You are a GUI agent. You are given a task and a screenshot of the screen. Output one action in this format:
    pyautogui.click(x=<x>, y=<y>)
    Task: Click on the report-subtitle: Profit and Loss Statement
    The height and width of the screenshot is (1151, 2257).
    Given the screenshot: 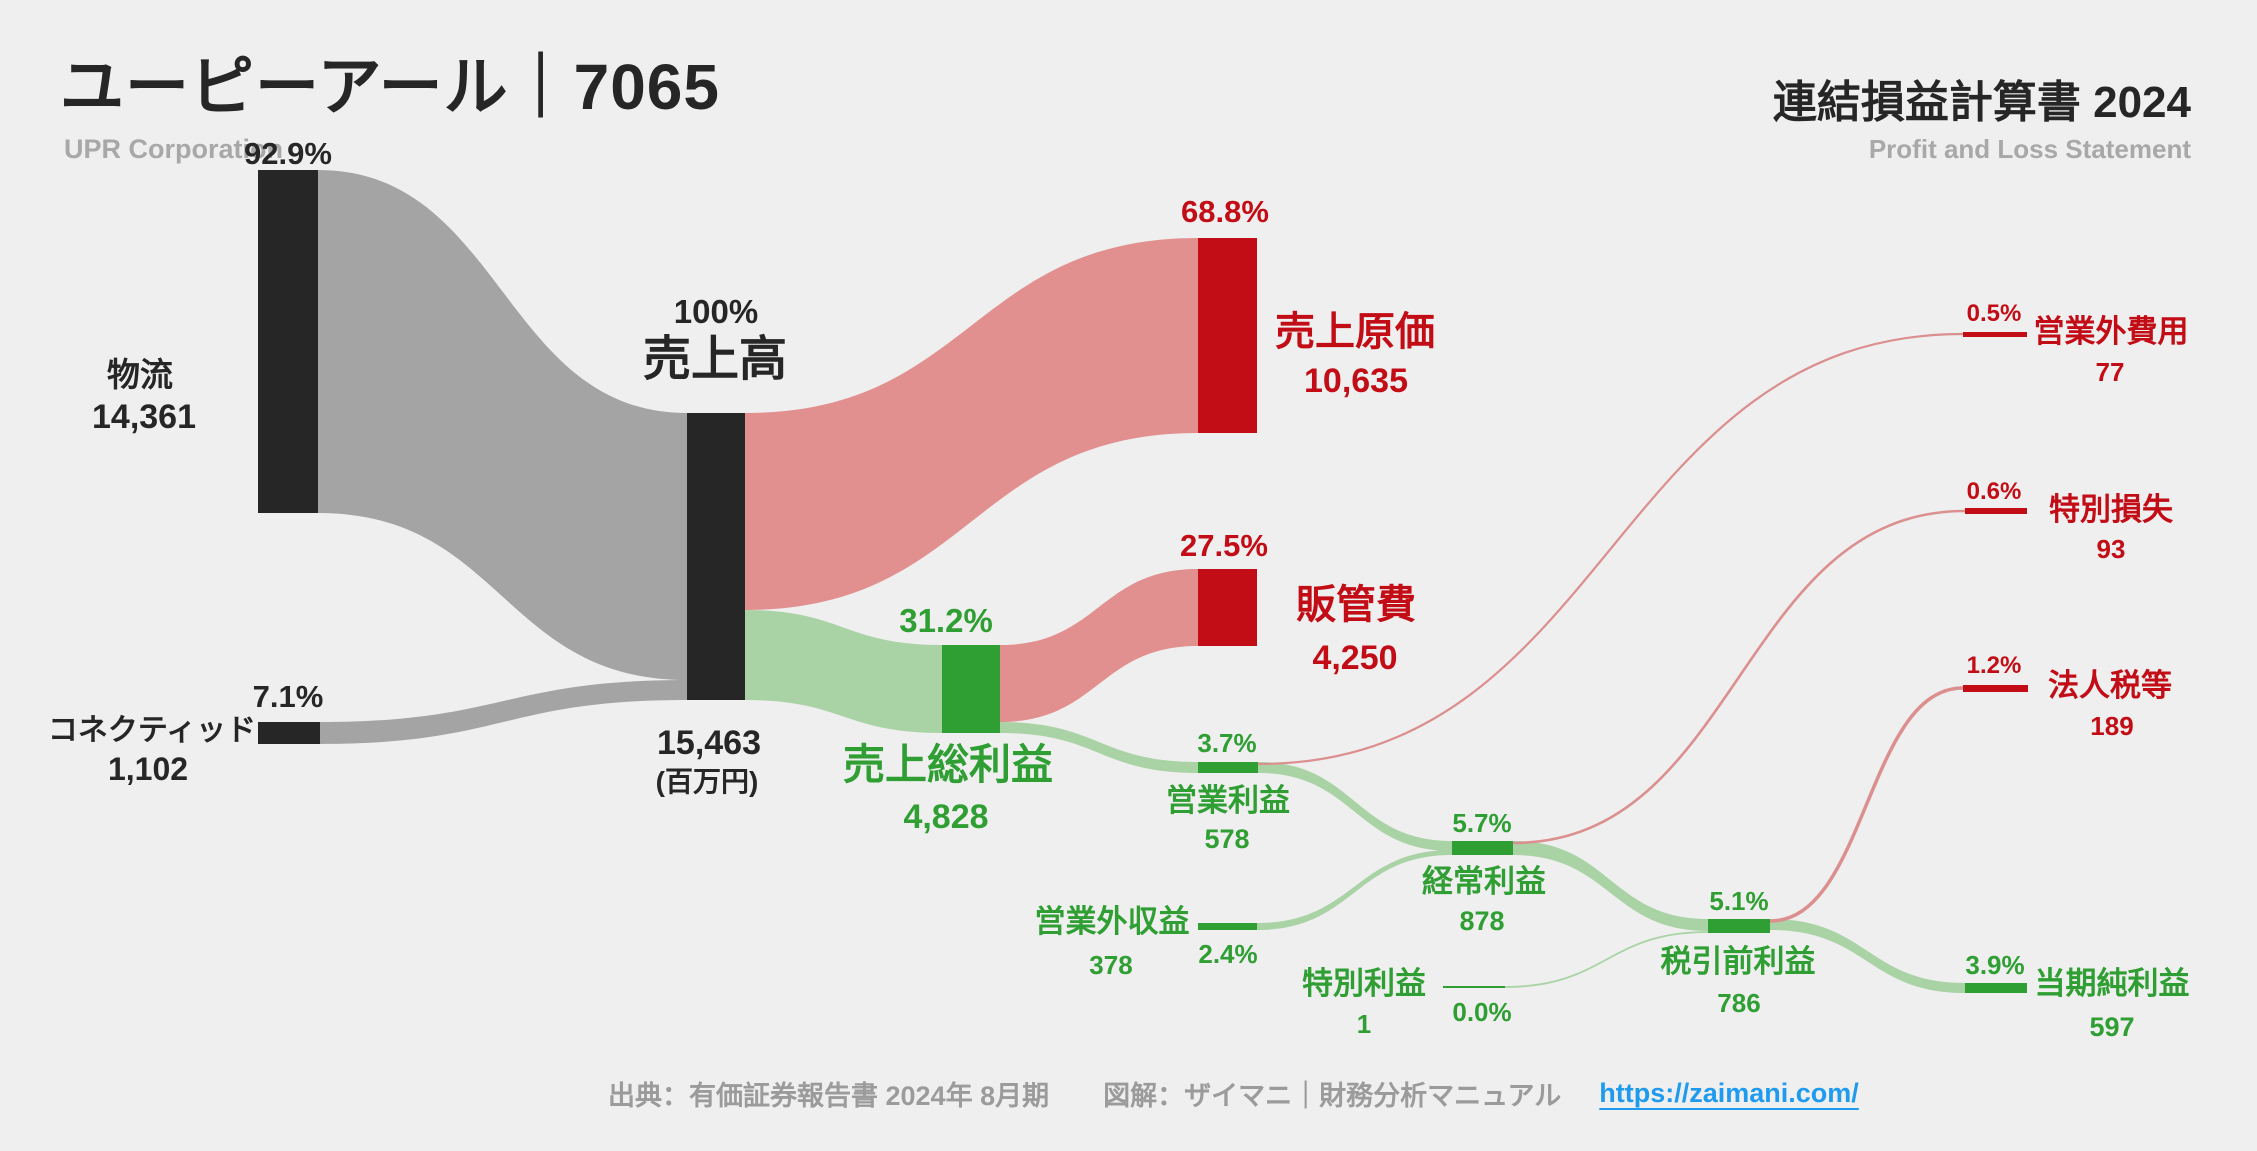 What is the action you would take?
    pyautogui.click(x=2029, y=149)
    